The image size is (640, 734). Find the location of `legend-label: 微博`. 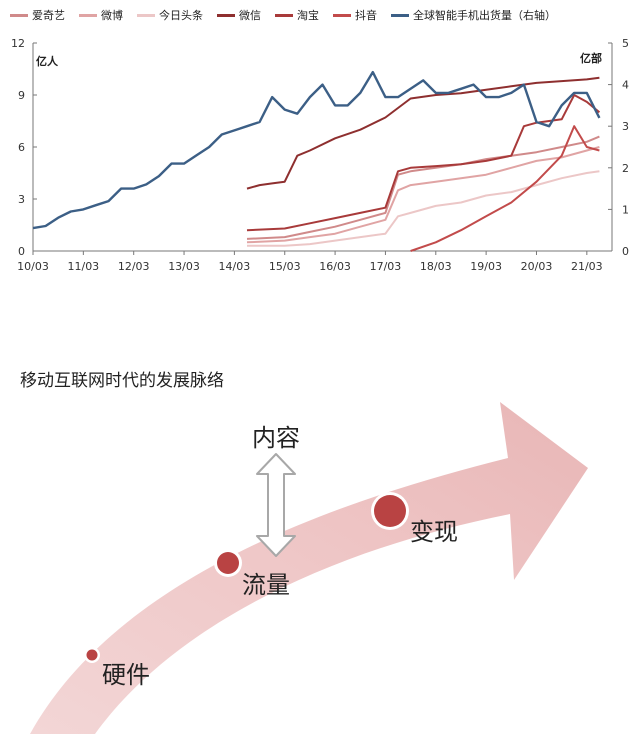

legend-label: 微博 is located at coordinates (112, 15).